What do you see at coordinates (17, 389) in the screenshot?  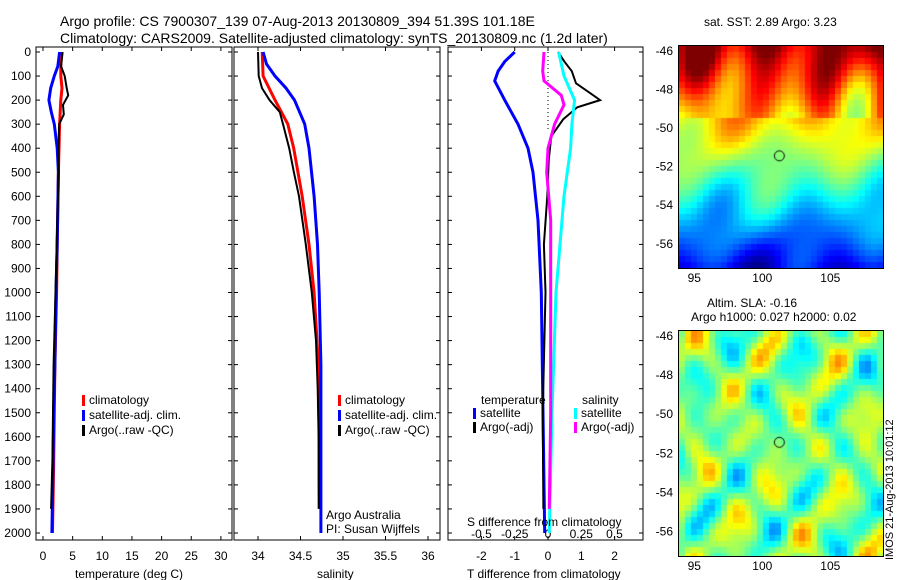 I see `y-tick-label: 1400` at bounding box center [17, 389].